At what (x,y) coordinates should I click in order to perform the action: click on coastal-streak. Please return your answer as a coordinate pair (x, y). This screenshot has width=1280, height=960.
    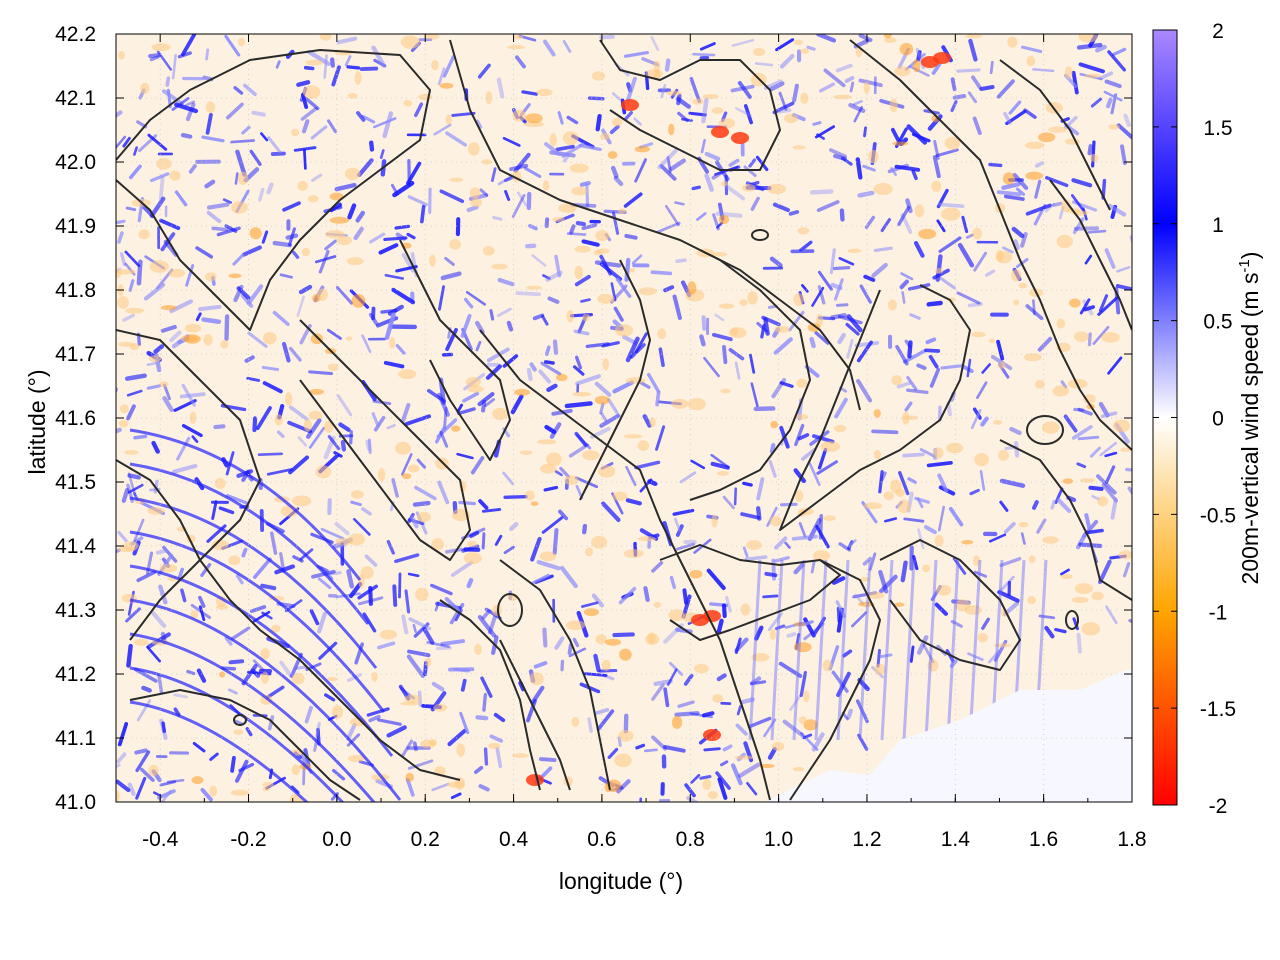
    Looking at the image, I should click on (931, 650).